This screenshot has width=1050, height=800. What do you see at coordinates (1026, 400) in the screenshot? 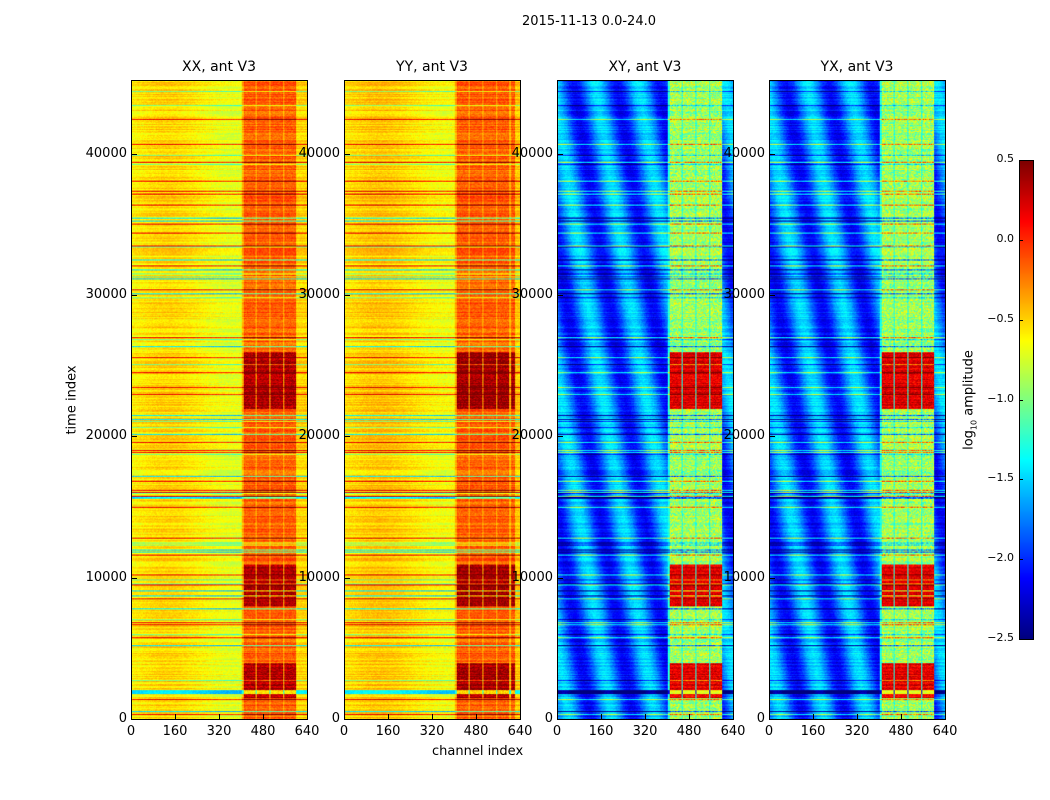
I see `colorbar-gradient` at bounding box center [1026, 400].